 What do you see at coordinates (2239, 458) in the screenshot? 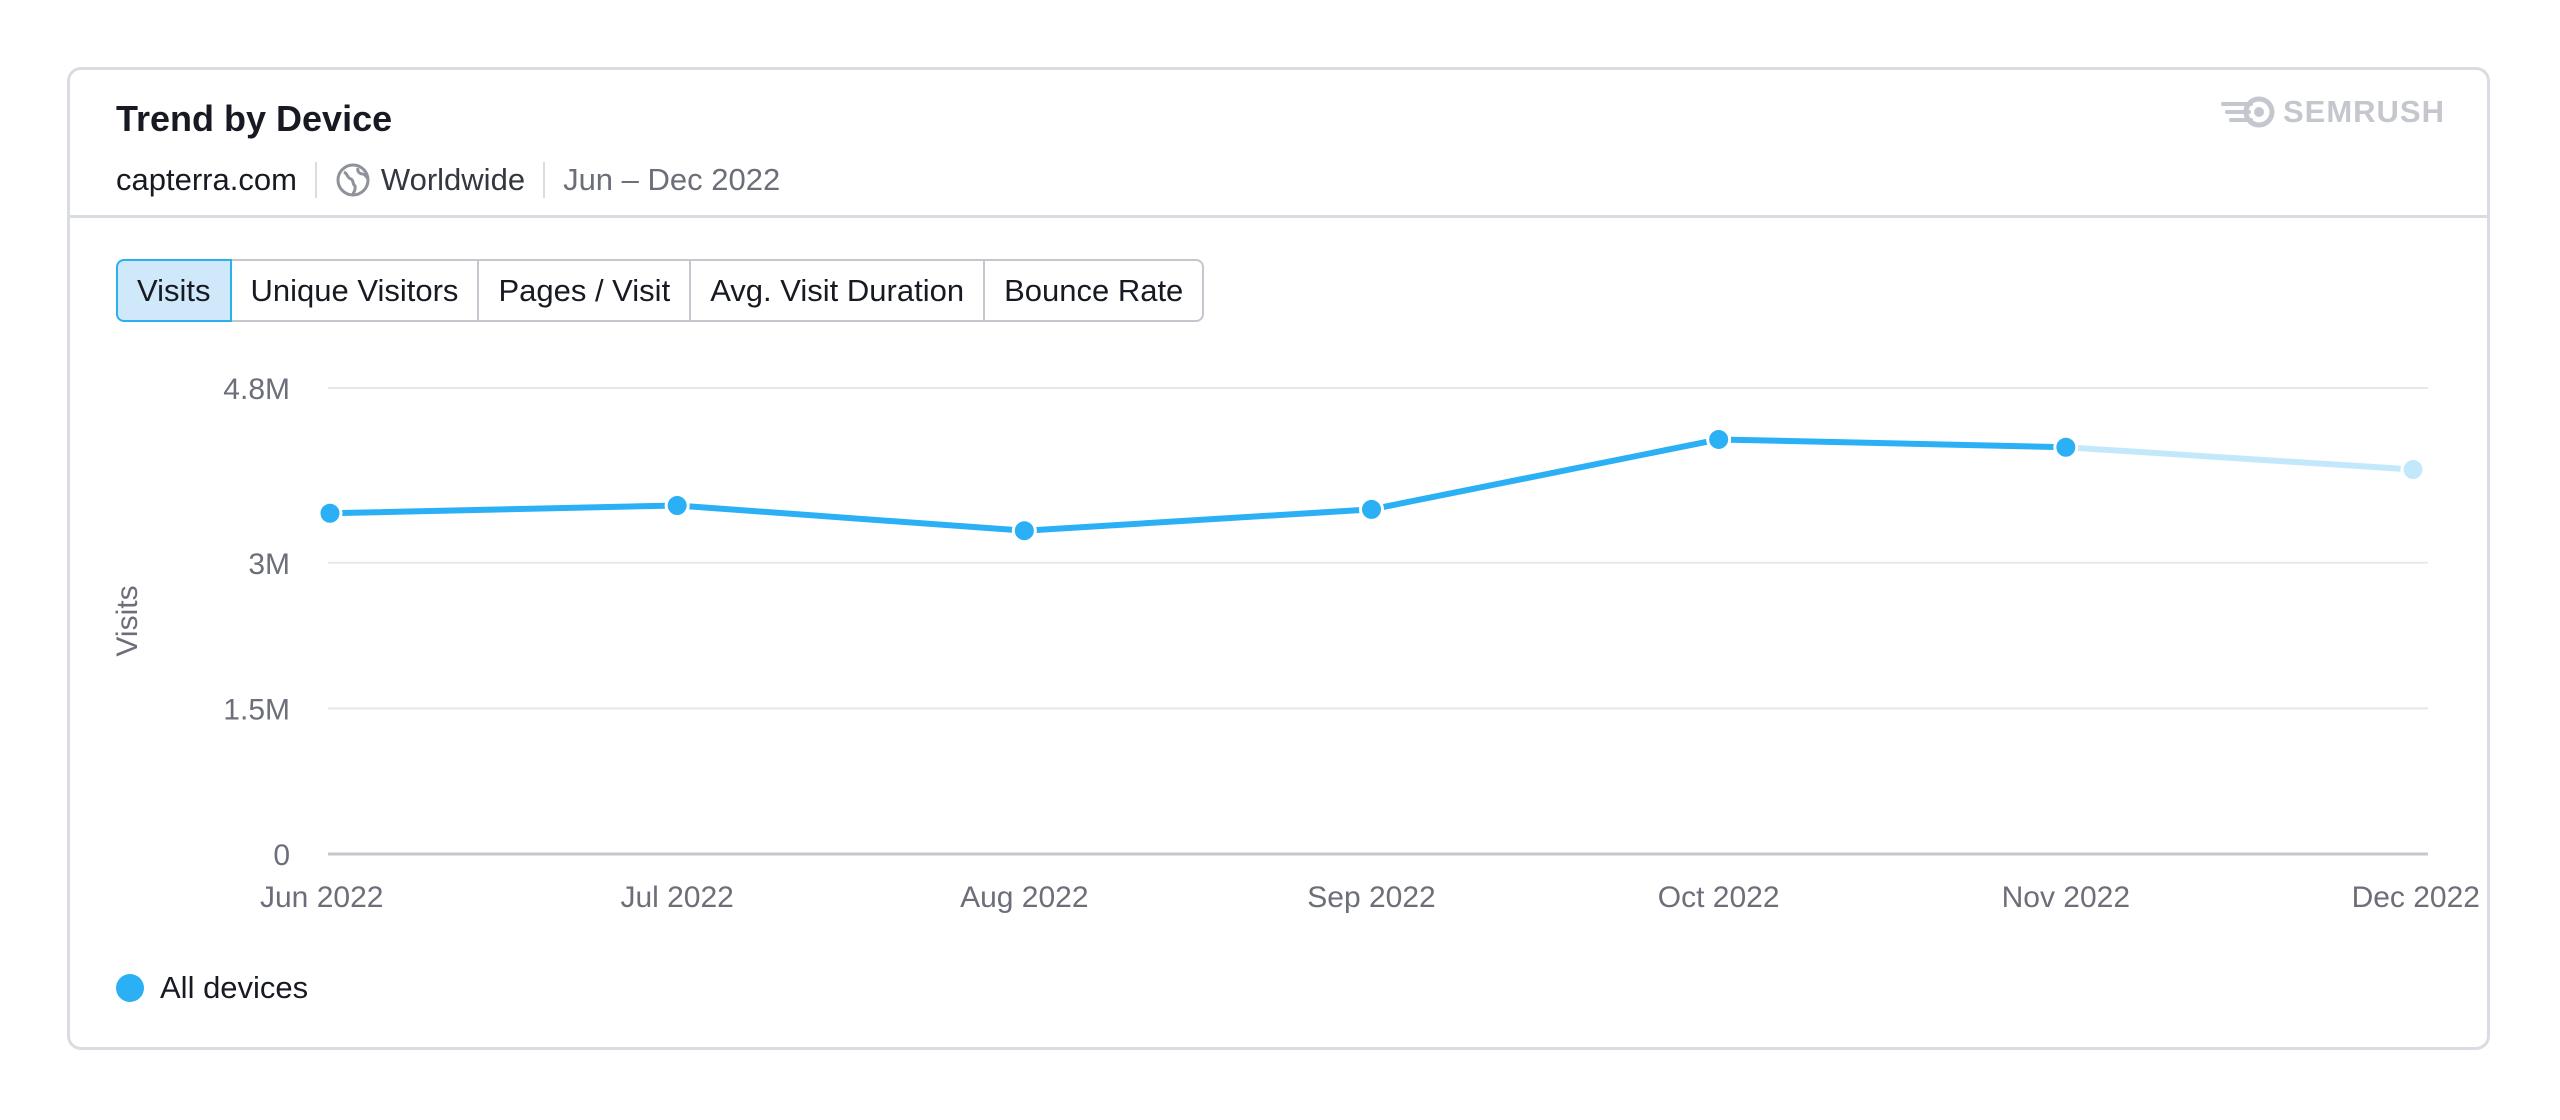
I see `series-line-projected` at bounding box center [2239, 458].